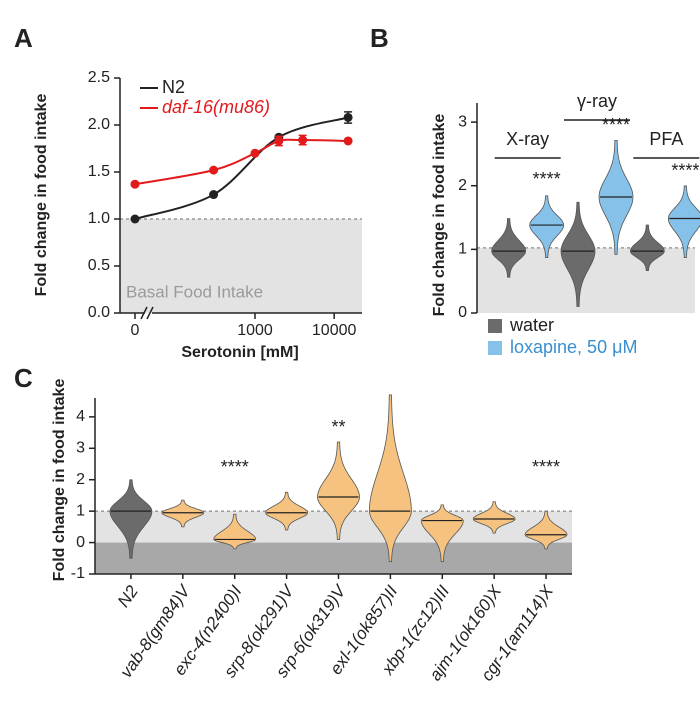  Describe the element at coordinates (666, 139) in the screenshot. I see `group-label: PFA` at that location.